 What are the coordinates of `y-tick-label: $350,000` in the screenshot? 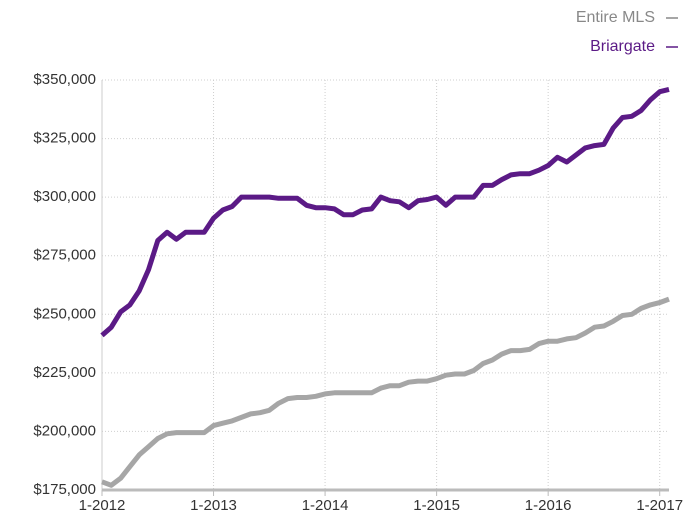 It's located at (64, 79).